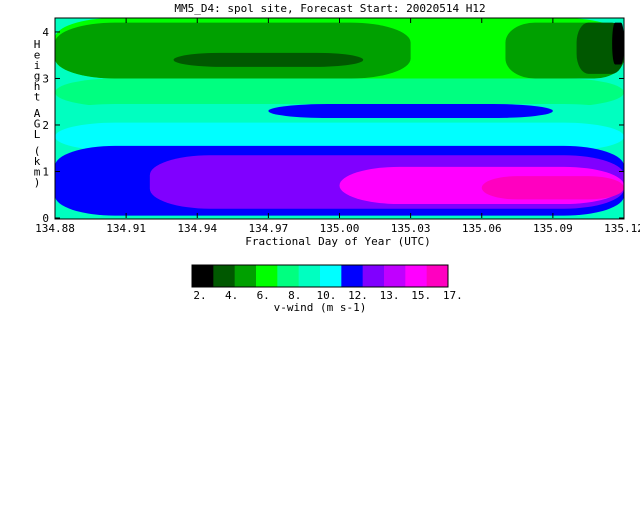  What do you see at coordinates (263, 295) in the screenshot?
I see `colorbar-tick-label: 6.` at bounding box center [263, 295].